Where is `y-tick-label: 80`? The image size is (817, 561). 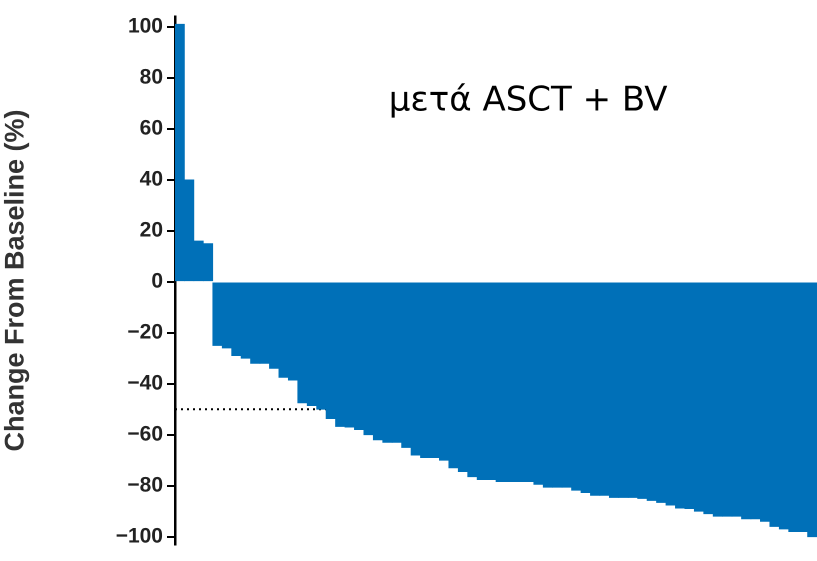
y-tick-label: 80 is located at coordinates (151, 77).